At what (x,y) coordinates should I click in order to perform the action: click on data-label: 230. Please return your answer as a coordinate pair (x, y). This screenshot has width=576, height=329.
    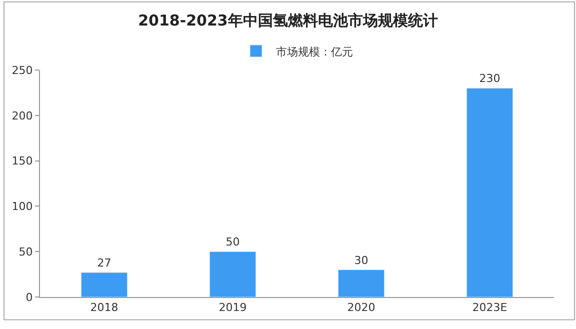
    Looking at the image, I should click on (489, 79).